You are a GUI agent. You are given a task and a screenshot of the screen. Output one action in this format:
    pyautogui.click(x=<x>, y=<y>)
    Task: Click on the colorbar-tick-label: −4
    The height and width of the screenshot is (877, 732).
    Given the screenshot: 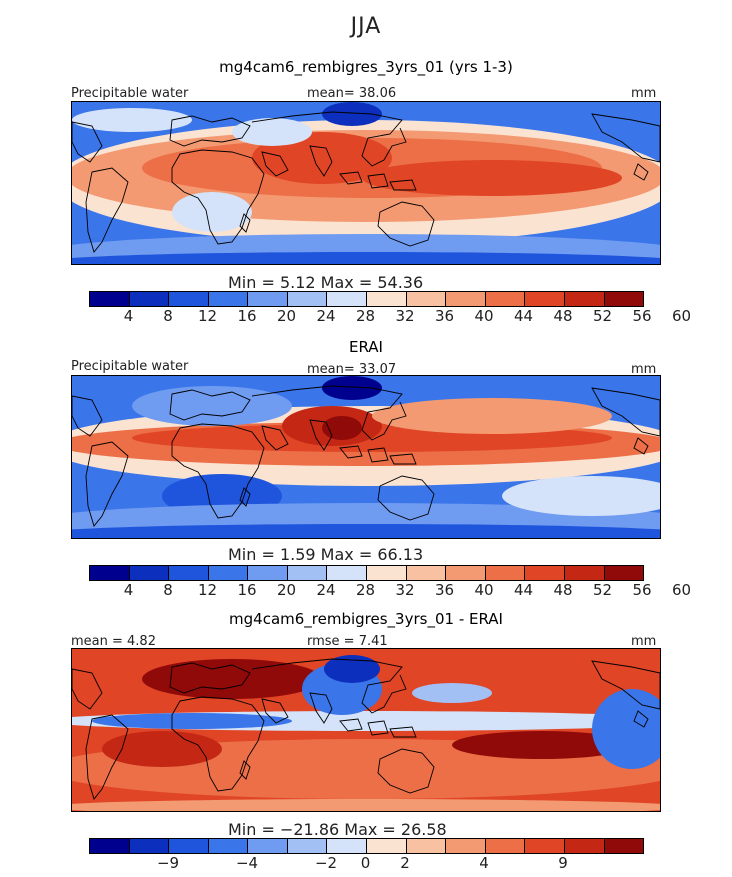 What is the action you would take?
    pyautogui.click(x=247, y=863)
    